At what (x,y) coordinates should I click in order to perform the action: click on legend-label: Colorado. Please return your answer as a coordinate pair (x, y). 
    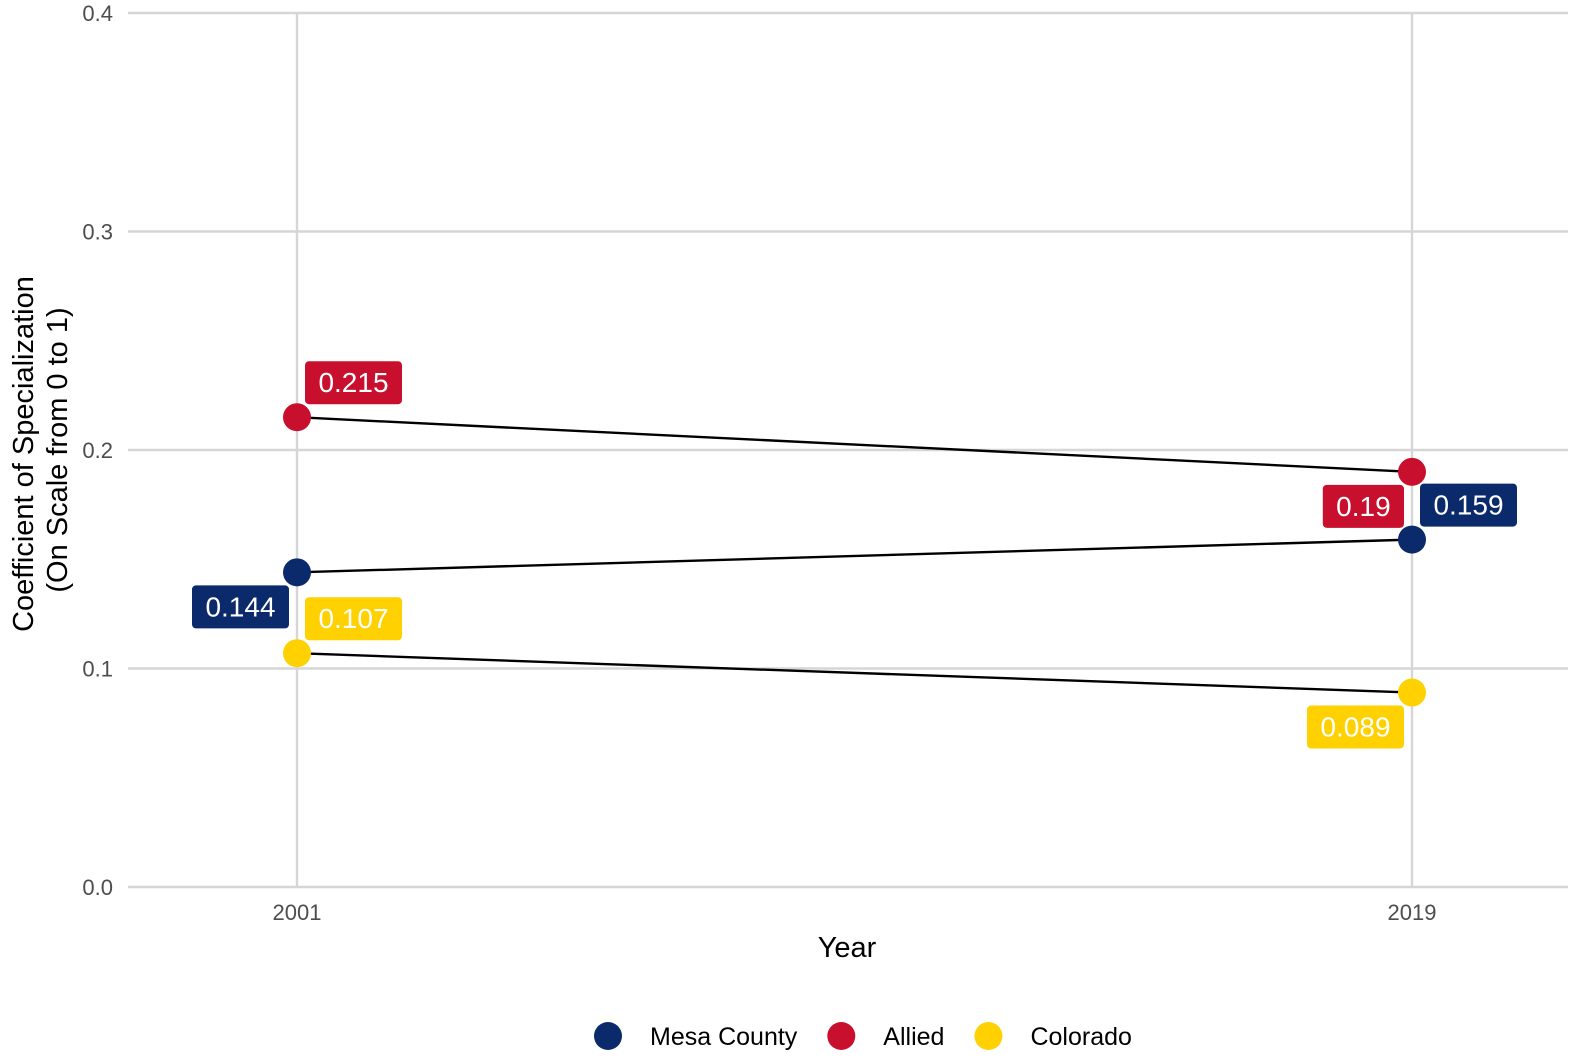
    Looking at the image, I should click on (1080, 1037).